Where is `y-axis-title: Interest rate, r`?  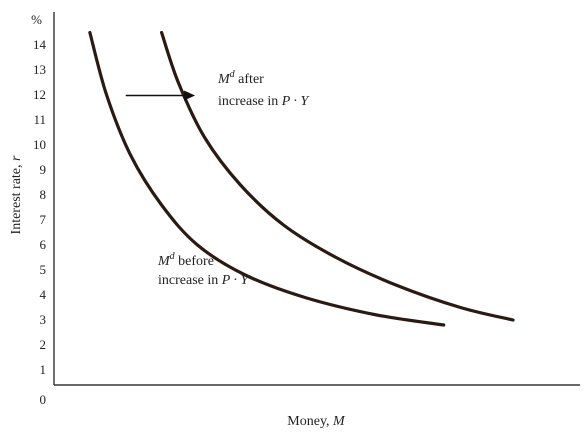 y-axis-title: Interest rate, r is located at coordinates (16, 194).